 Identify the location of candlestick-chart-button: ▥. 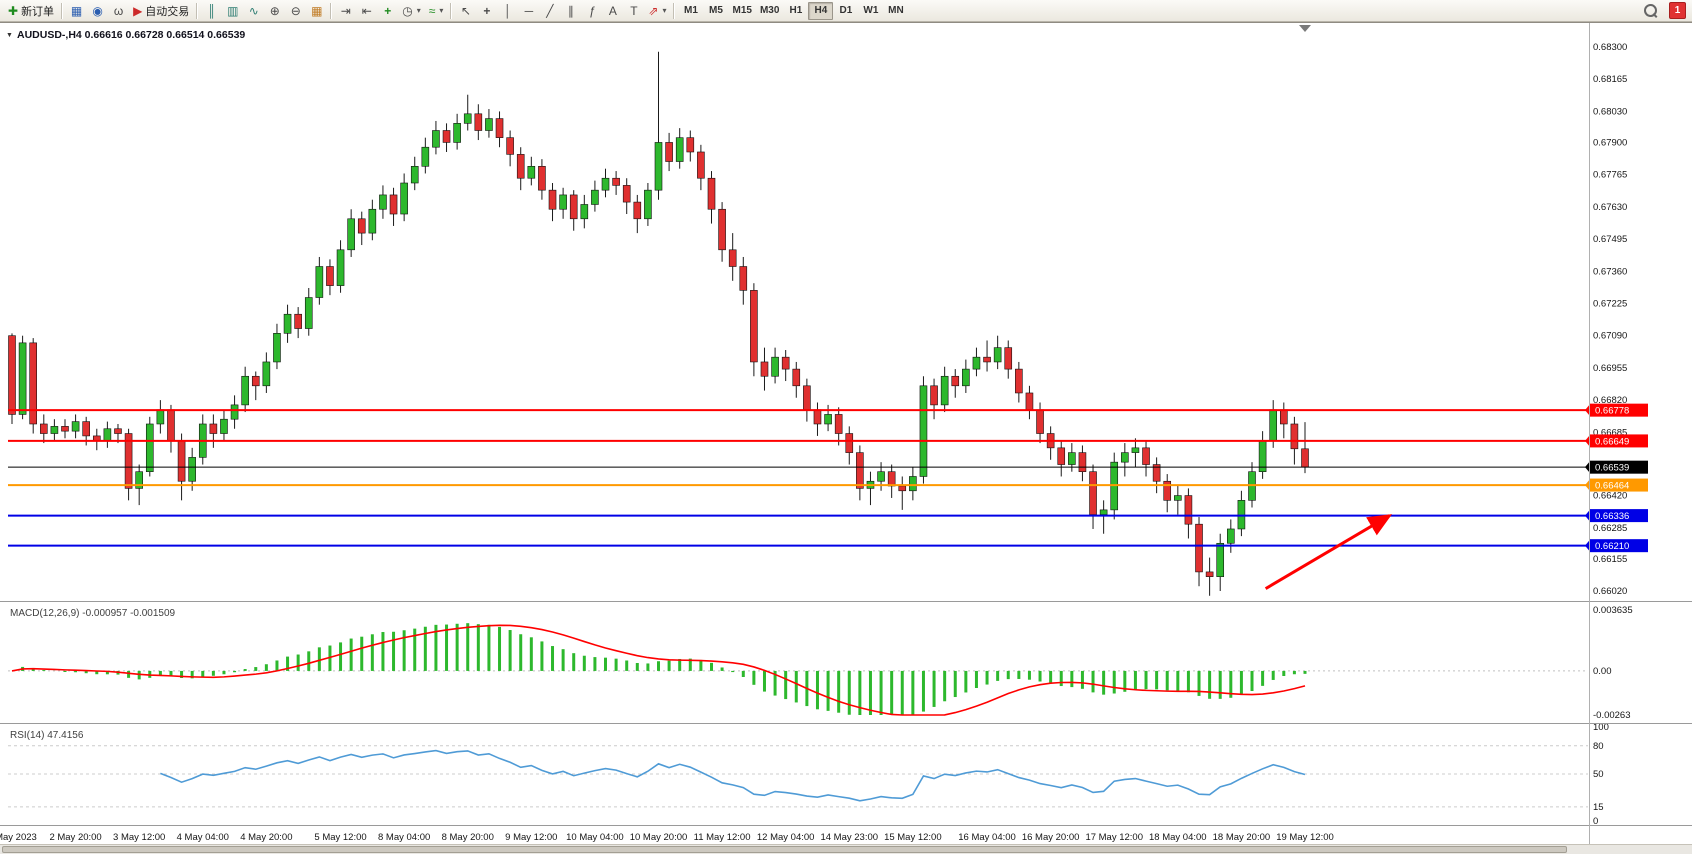
(232, 10).